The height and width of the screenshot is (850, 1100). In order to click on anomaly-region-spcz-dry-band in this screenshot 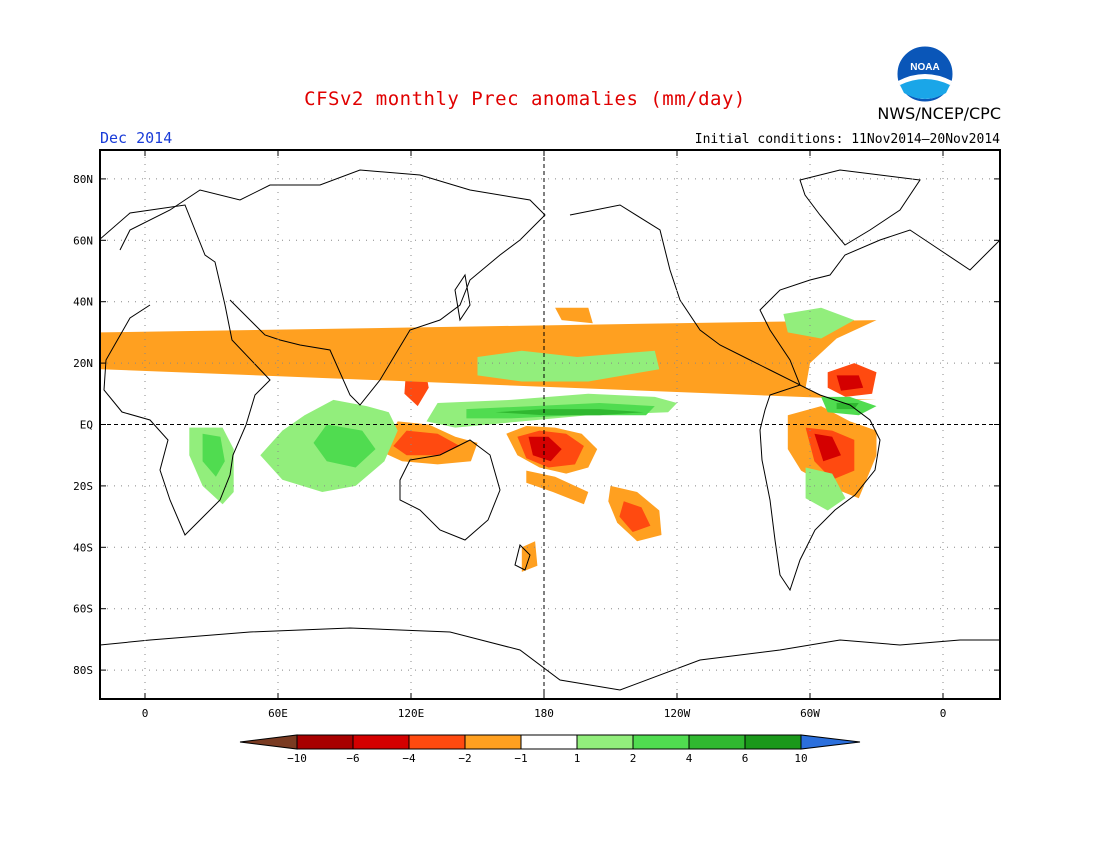, I will do `click(557, 487)`.